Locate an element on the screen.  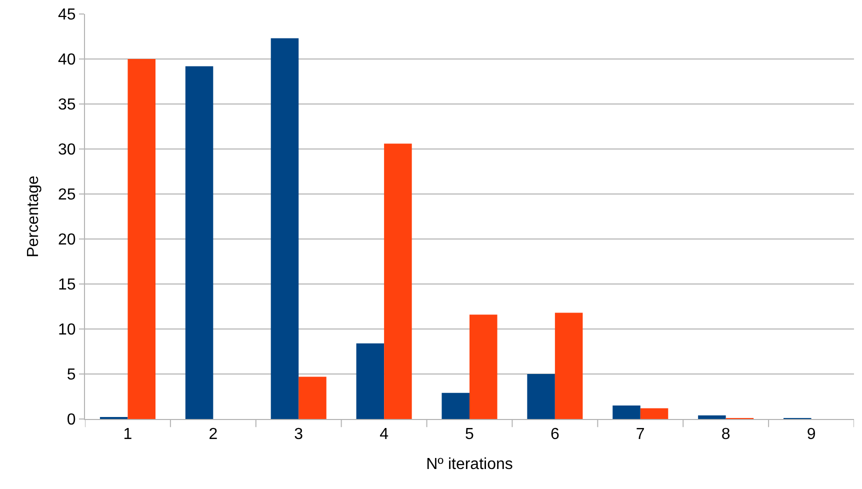
y-axis-title: Percentage is located at coordinates (33, 216).